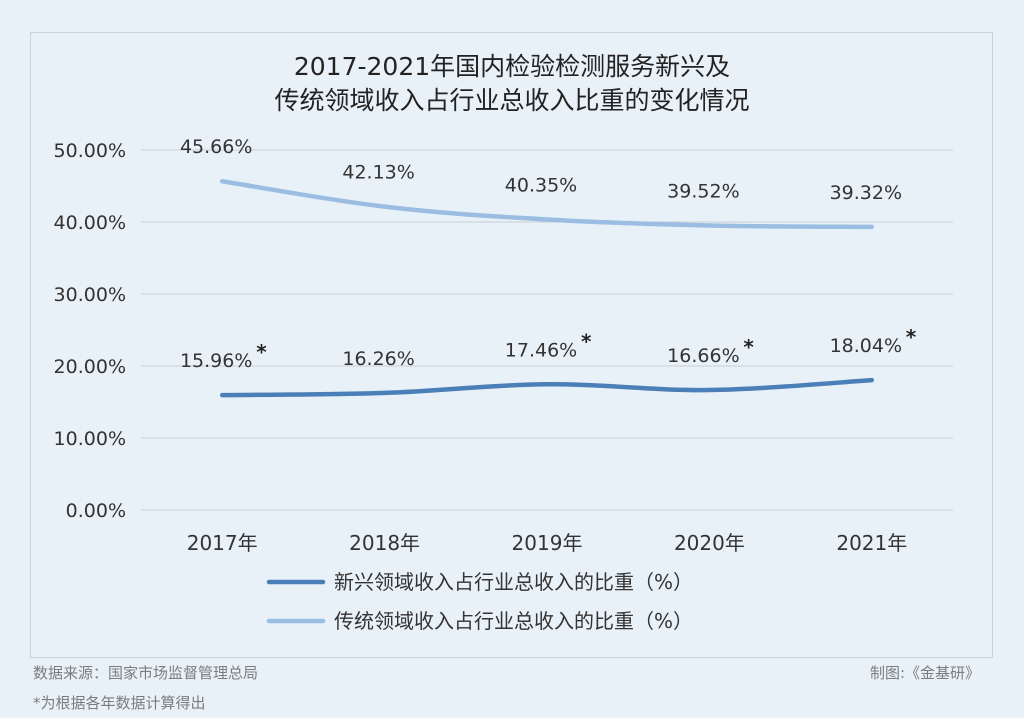  What do you see at coordinates (90, 439) in the screenshot?
I see `y-tick-label: 10.00%` at bounding box center [90, 439].